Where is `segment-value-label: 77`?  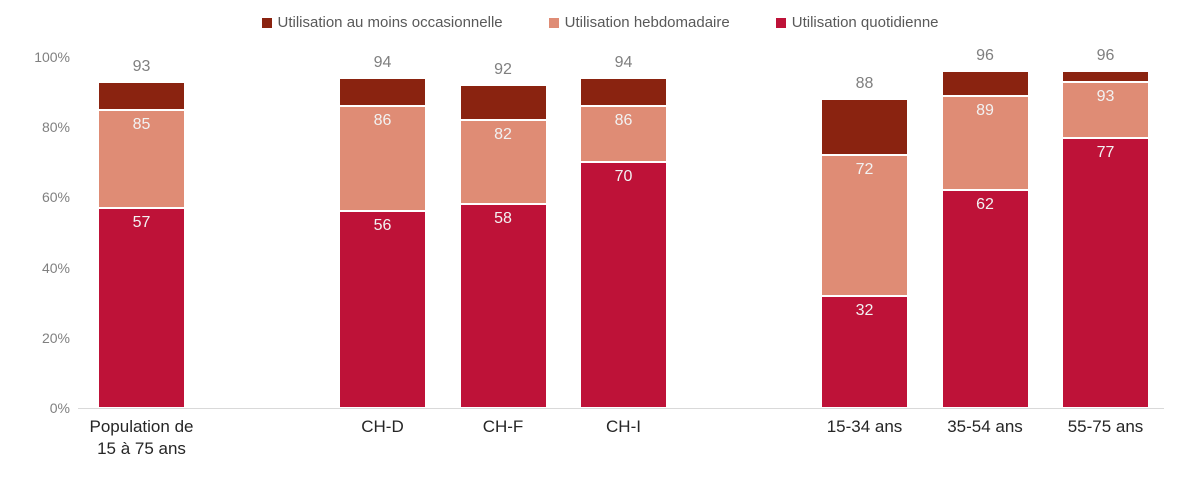 segment-value-label: 77 is located at coordinates (1105, 152).